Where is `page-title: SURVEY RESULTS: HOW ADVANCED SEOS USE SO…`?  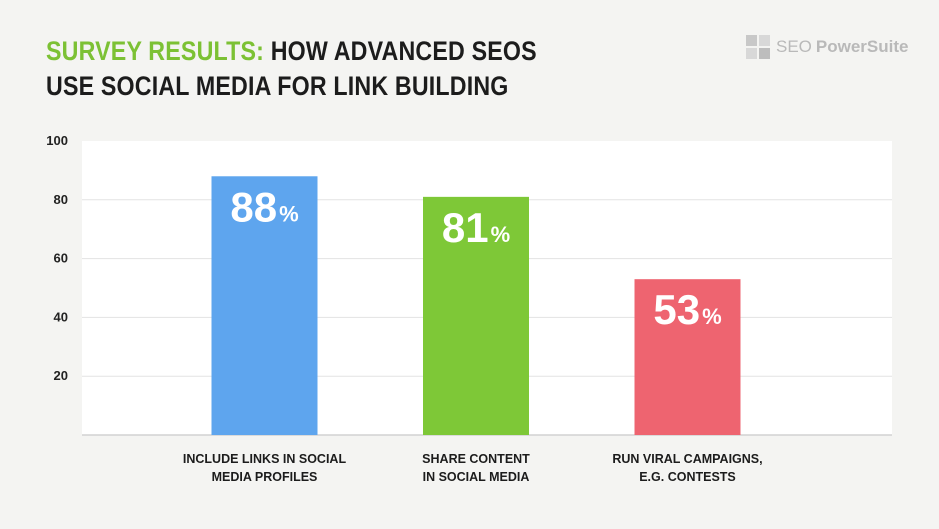 page-title: SURVEY RESULTS: HOW ADVANCED SEOS USE SO… is located at coordinates (291, 69).